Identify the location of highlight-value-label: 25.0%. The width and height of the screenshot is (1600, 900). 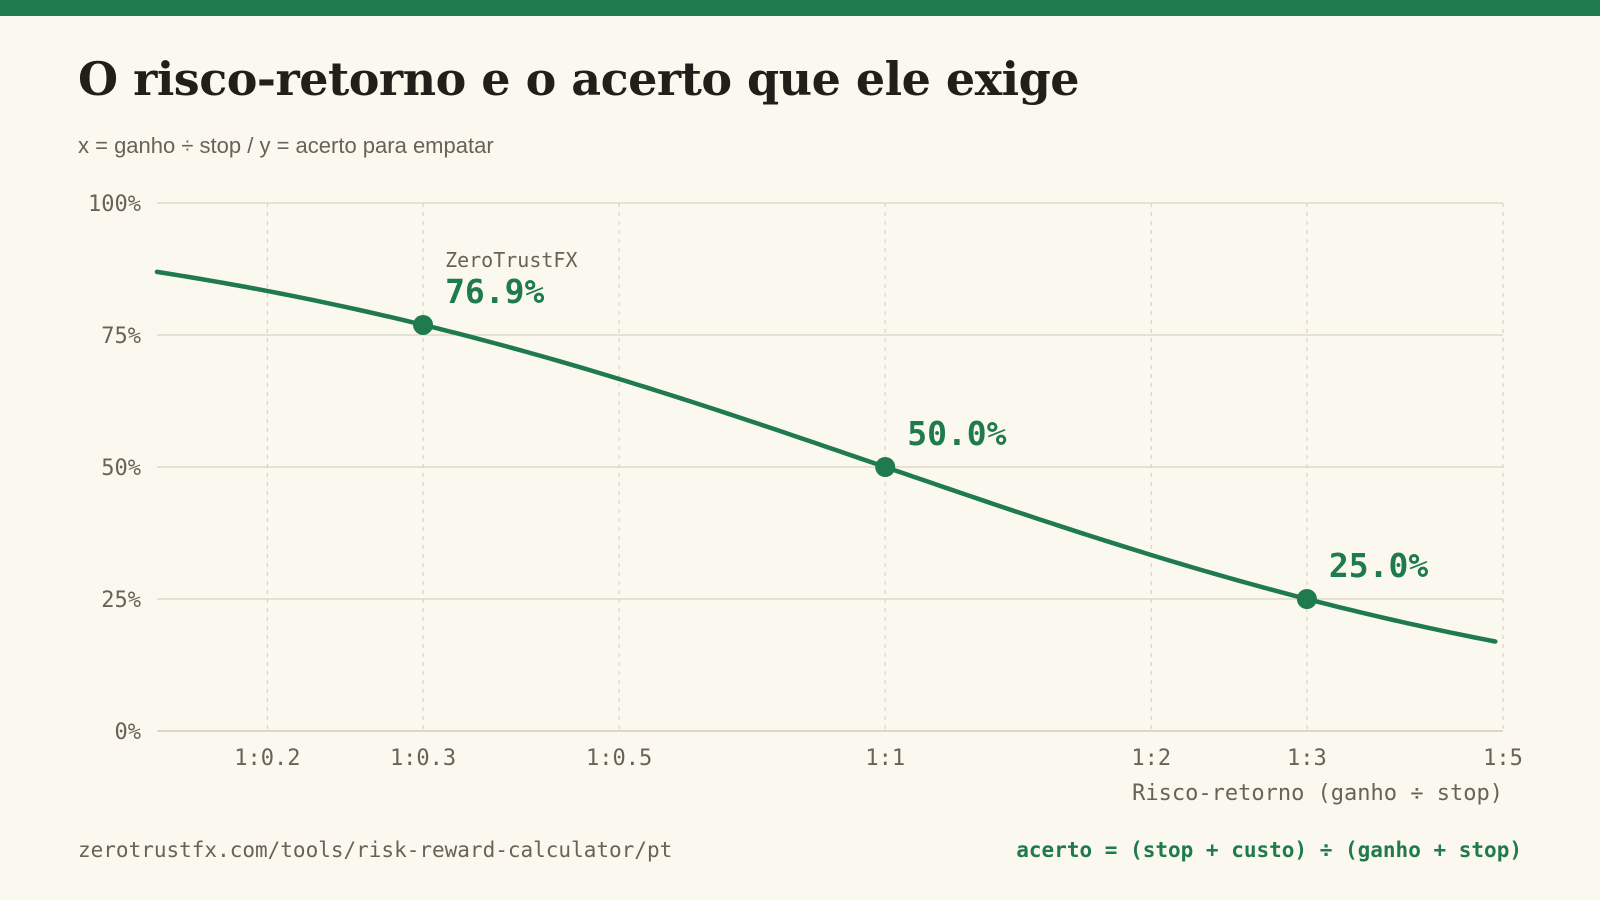
(1378, 565).